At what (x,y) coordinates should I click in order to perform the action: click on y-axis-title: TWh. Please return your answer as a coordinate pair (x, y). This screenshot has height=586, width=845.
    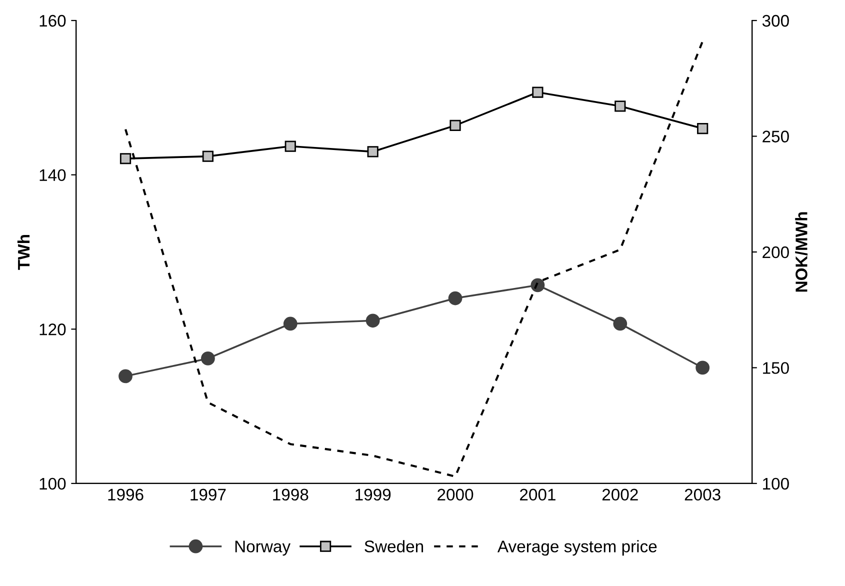
    Looking at the image, I should click on (23, 252).